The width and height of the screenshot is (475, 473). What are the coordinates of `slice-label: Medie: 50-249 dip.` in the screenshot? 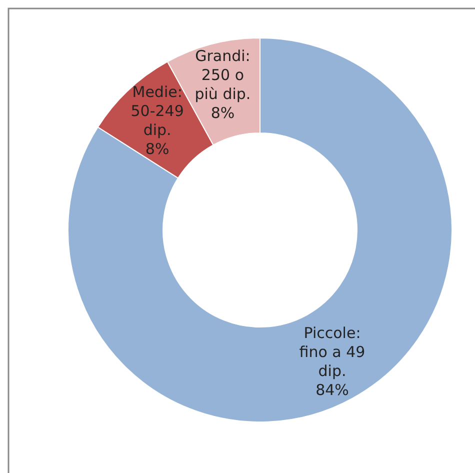 It's located at (157, 111).